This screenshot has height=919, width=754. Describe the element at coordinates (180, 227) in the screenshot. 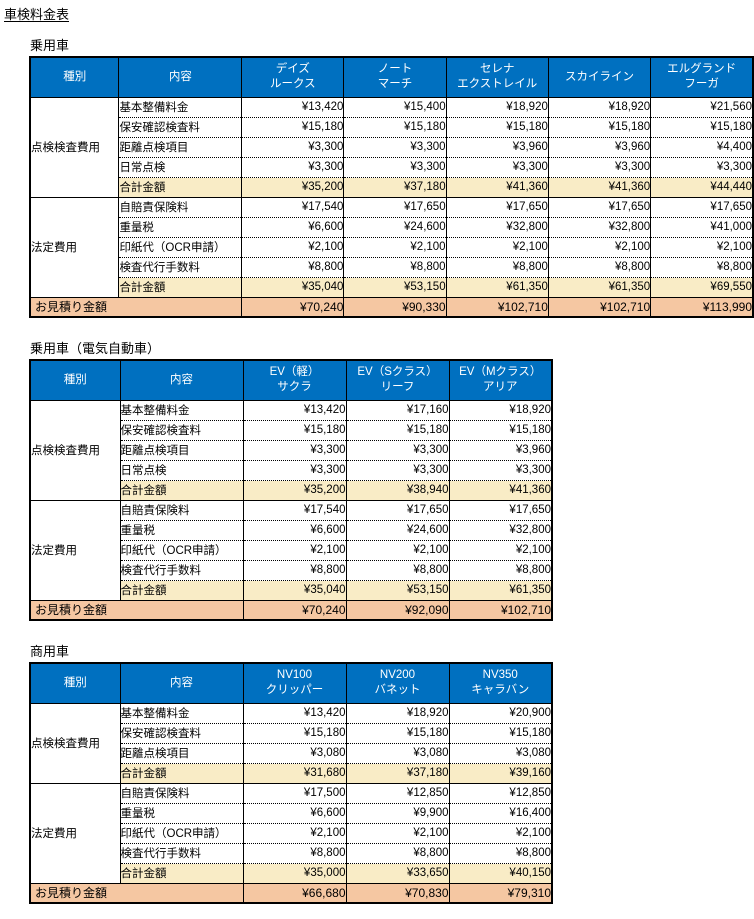

I see `item-cell: 重量税` at that location.